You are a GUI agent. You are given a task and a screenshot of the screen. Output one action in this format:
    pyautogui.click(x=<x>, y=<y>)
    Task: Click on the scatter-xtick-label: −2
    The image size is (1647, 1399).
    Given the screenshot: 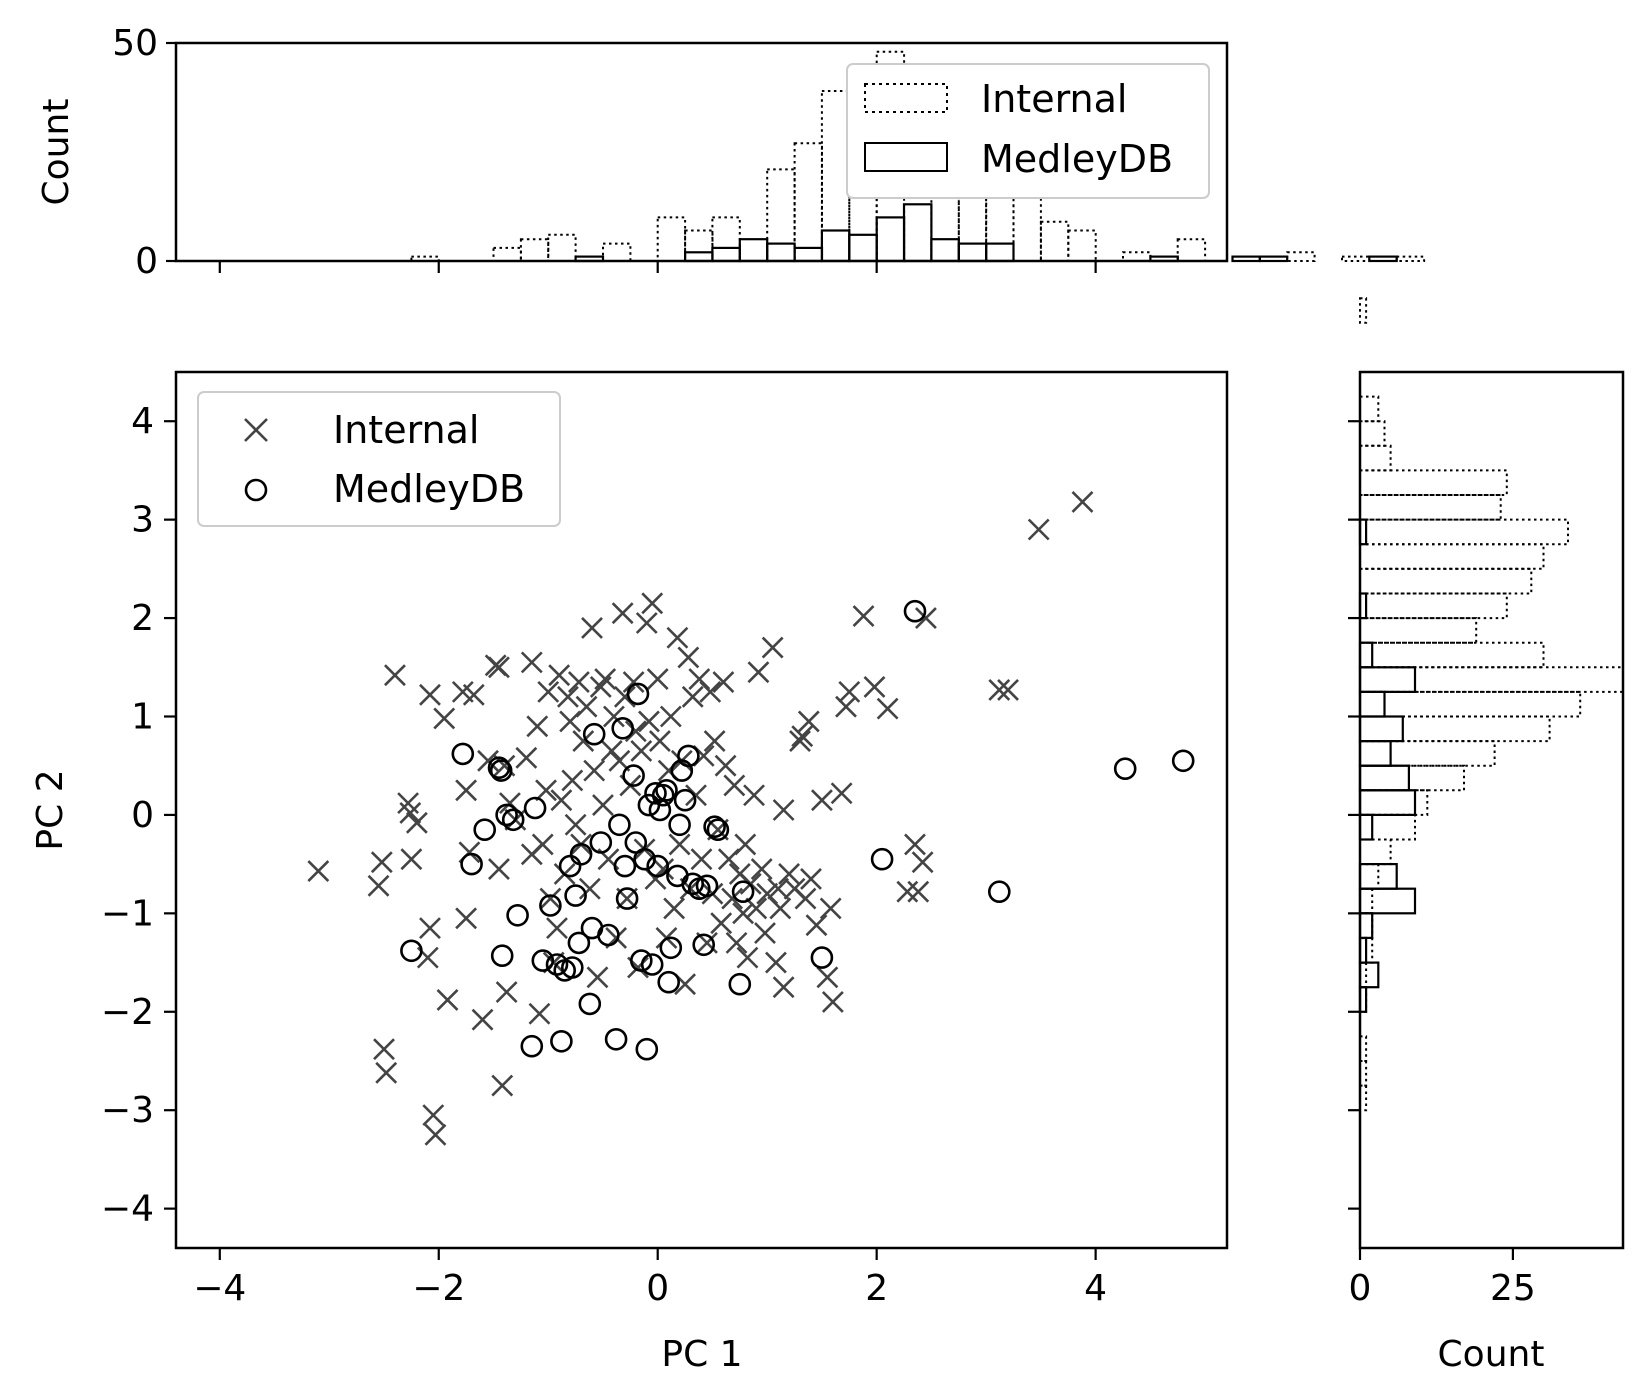 What is the action you would take?
    pyautogui.click(x=438, y=1288)
    